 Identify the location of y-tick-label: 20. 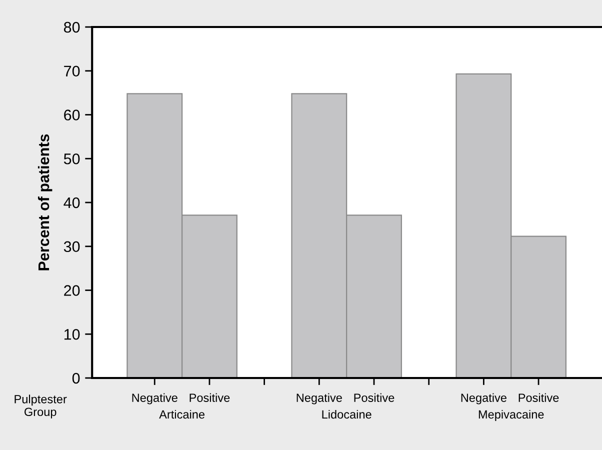
(72, 290).